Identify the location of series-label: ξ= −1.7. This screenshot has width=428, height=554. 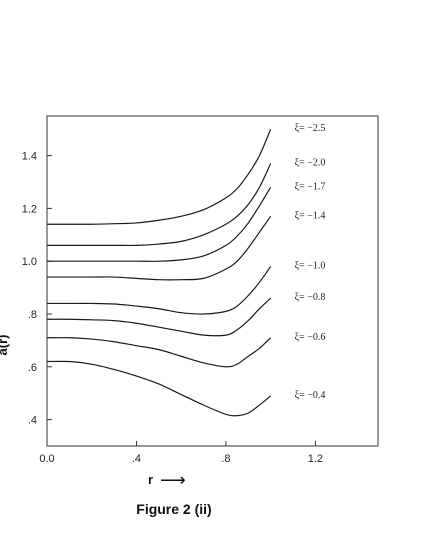
(310, 186).